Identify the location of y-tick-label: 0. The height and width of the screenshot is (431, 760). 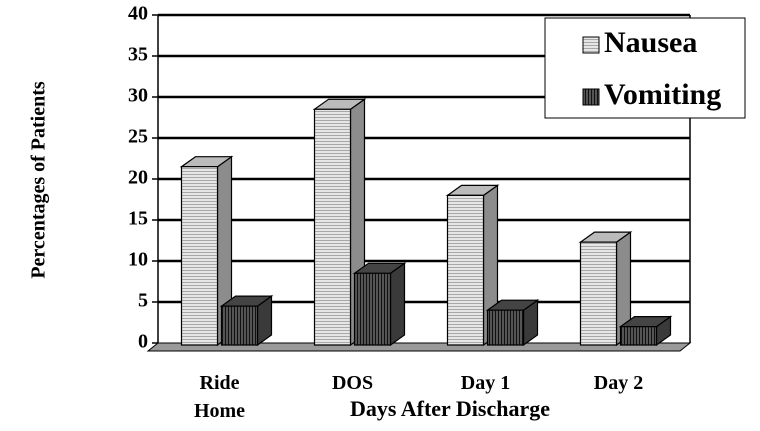
(143, 342).